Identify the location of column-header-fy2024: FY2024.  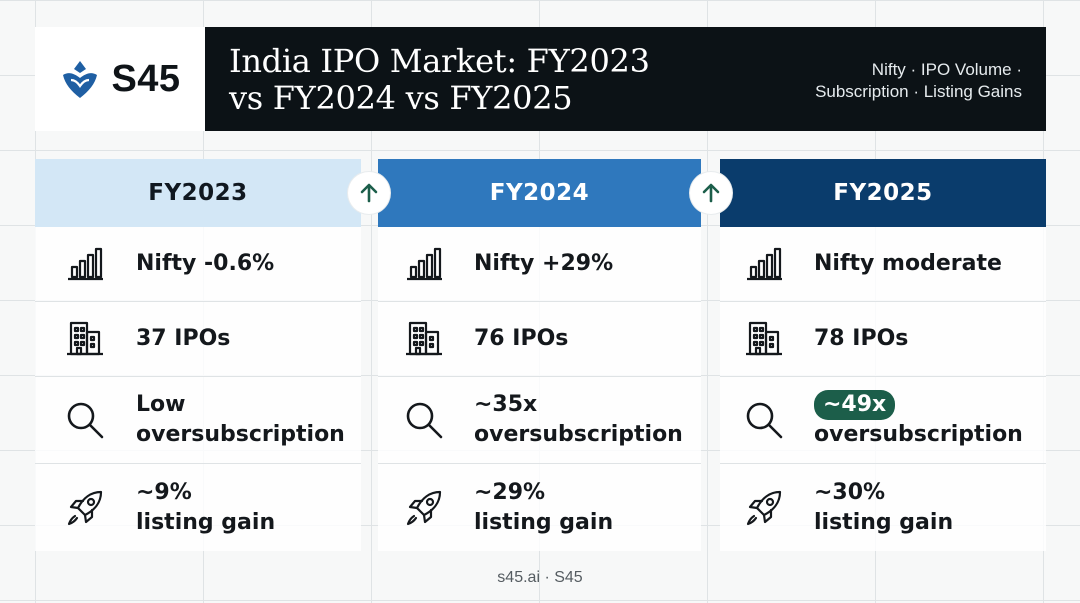
(539, 193).